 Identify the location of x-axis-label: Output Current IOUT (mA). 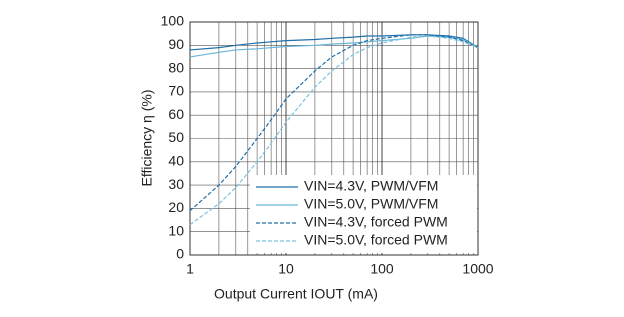
(296, 294).